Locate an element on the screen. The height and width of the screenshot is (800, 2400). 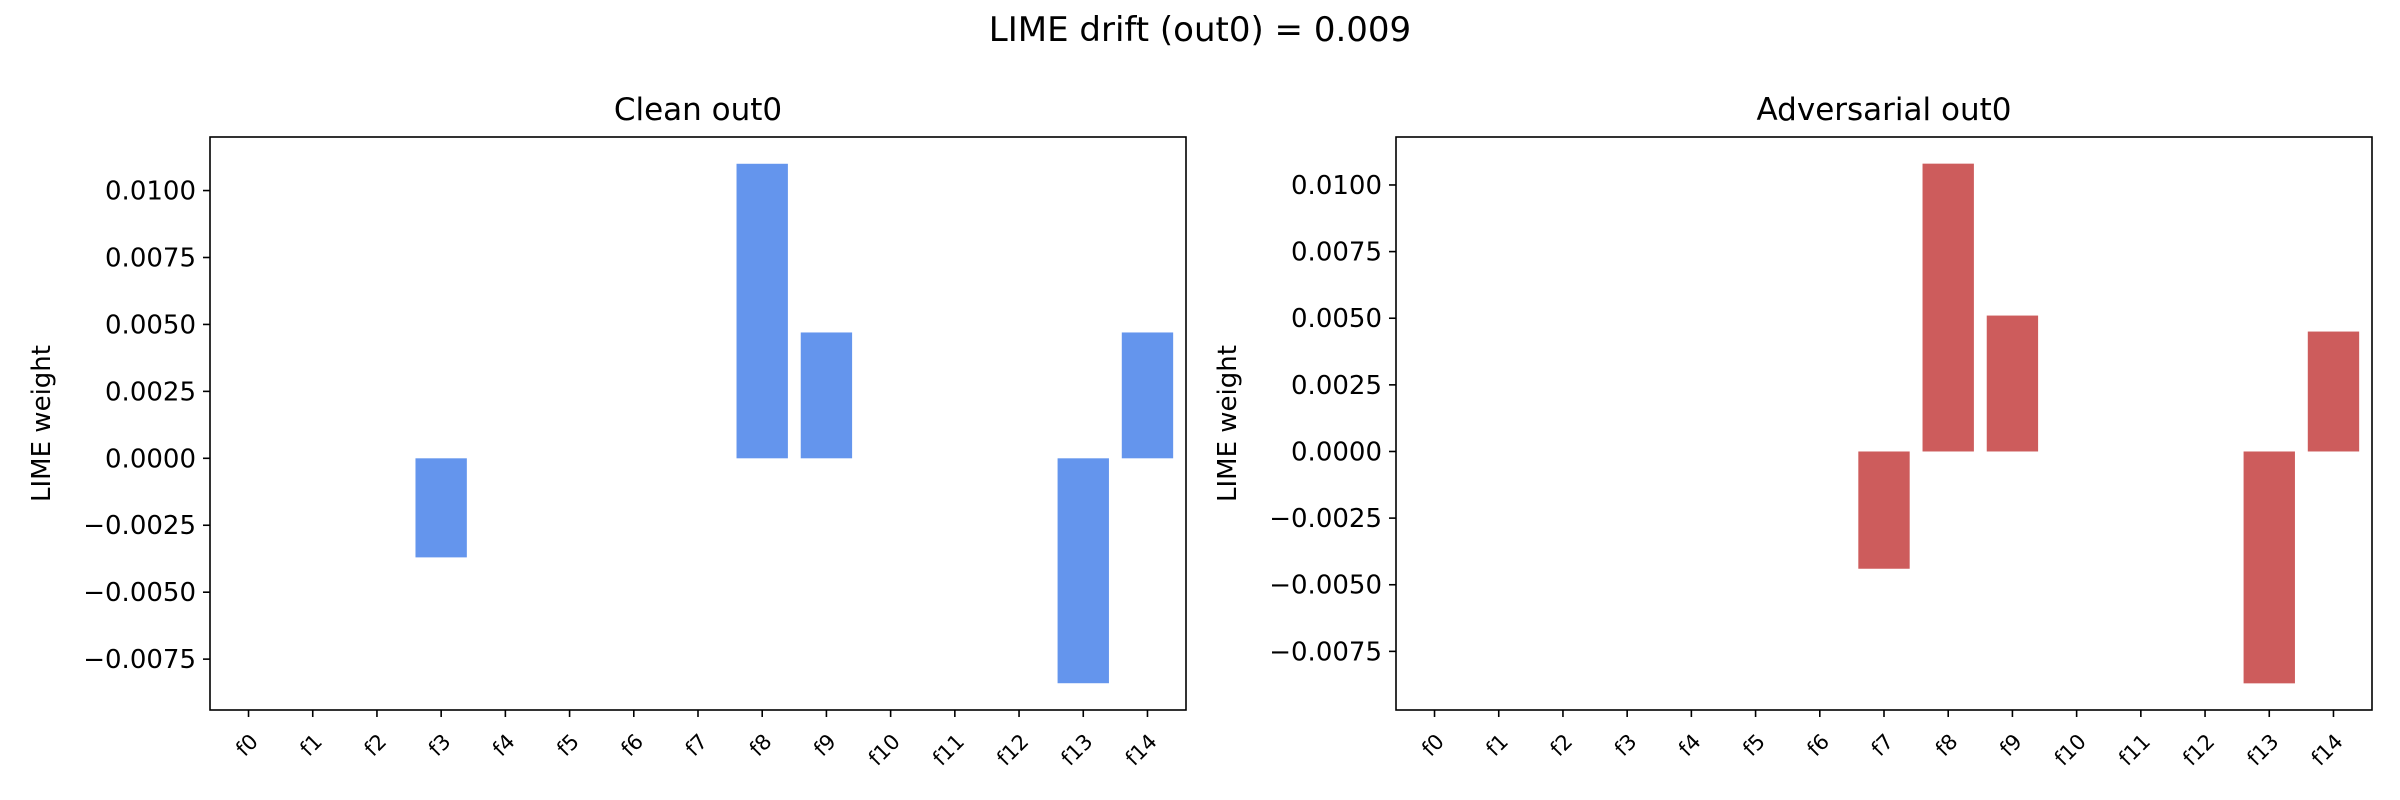
clean-xtick-label: f11 is located at coordinates (948, 749).